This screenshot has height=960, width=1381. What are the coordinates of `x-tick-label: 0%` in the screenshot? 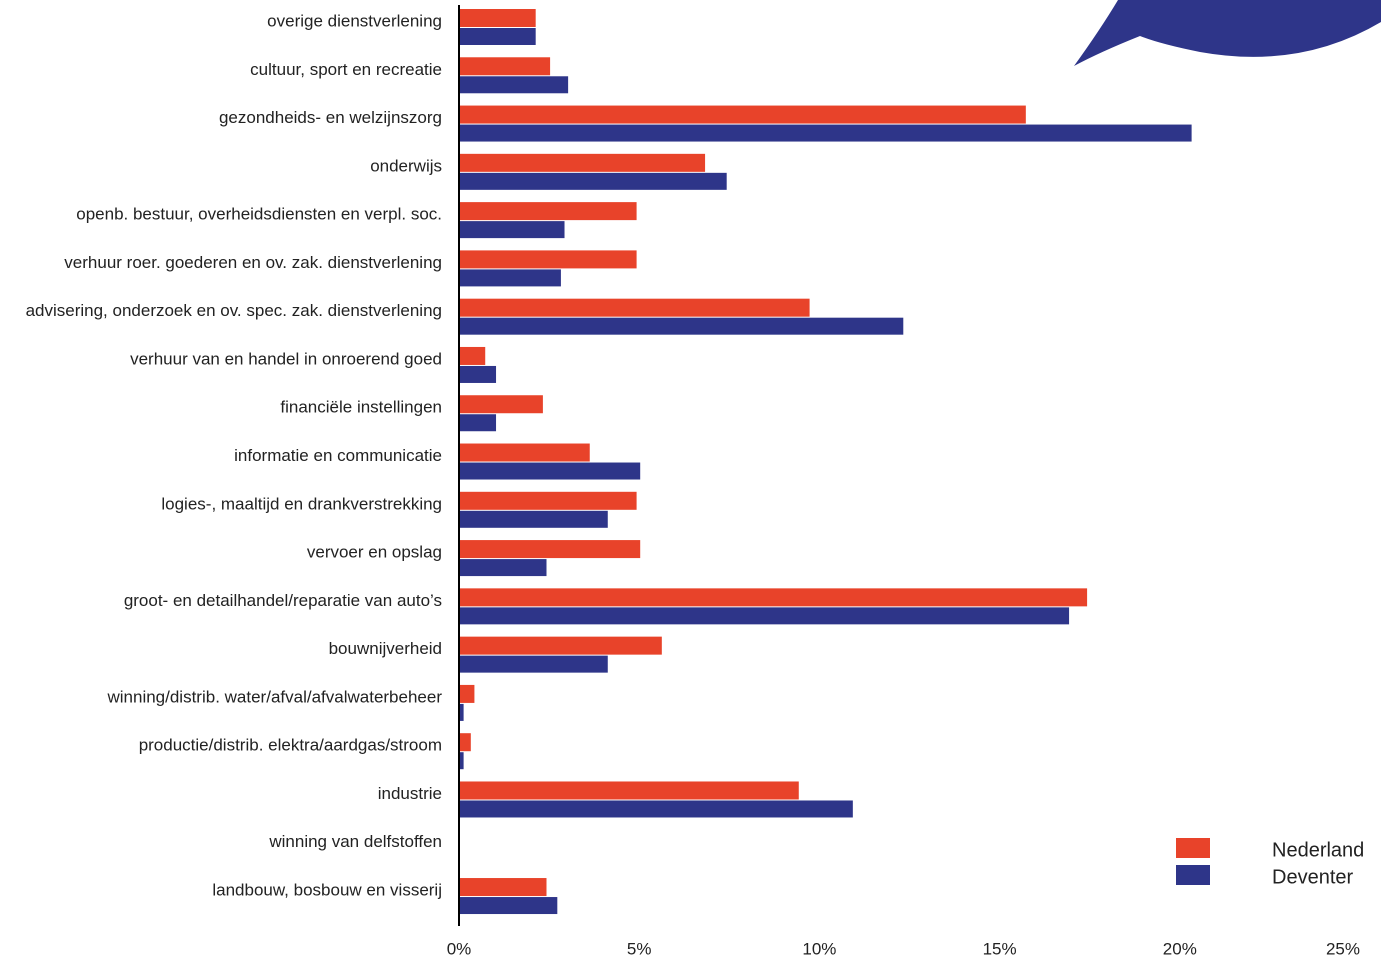 It's located at (459, 948).